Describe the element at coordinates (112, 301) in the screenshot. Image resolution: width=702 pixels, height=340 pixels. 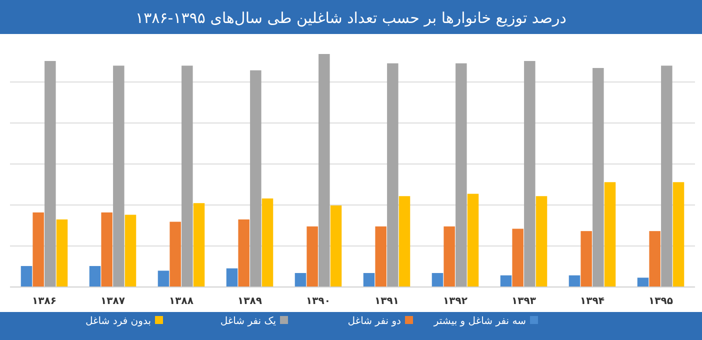
I see `x-tick-label: ۱۳۸۷` at that location.